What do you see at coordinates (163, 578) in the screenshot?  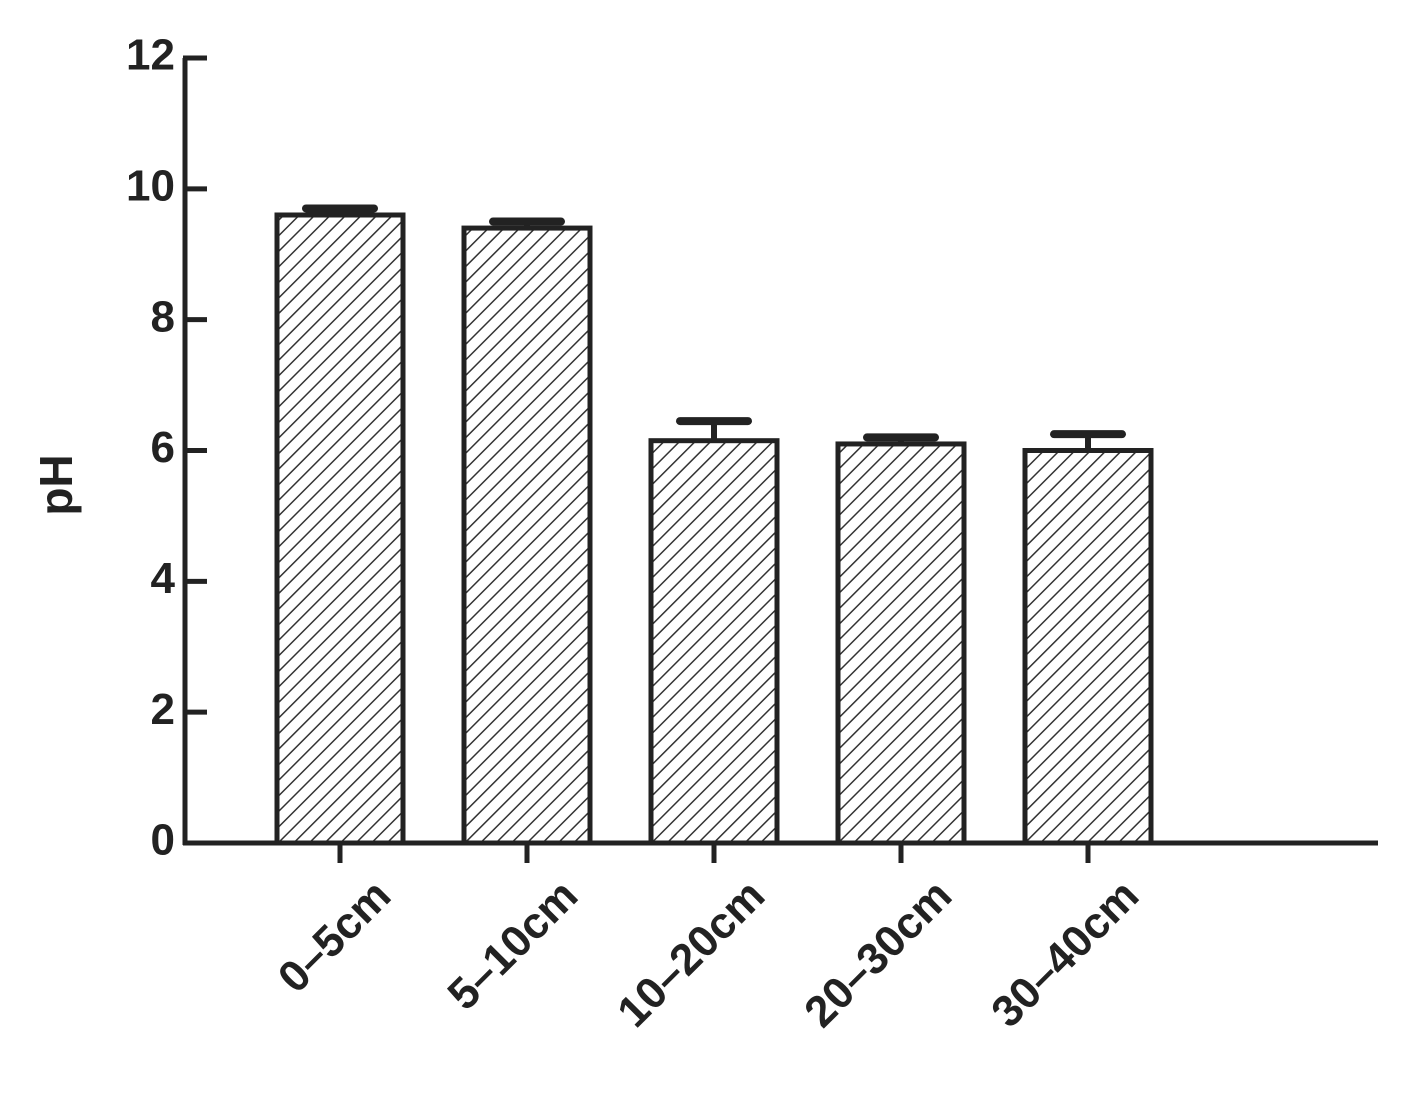 I see `y-tick-label: 4` at bounding box center [163, 578].